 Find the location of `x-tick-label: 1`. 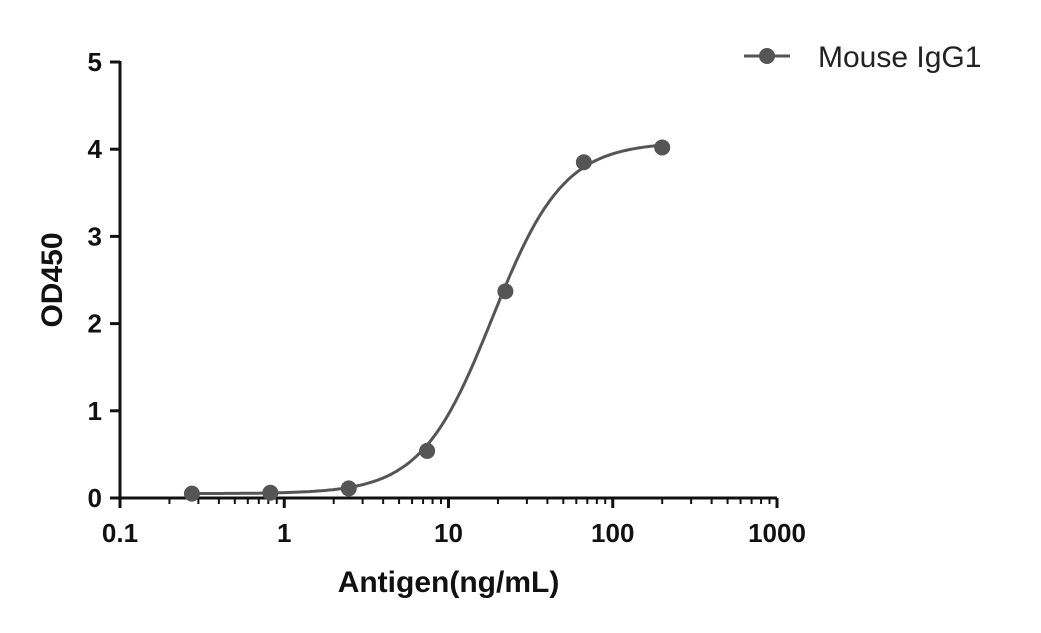

x-tick-label: 1 is located at coordinates (284, 533).